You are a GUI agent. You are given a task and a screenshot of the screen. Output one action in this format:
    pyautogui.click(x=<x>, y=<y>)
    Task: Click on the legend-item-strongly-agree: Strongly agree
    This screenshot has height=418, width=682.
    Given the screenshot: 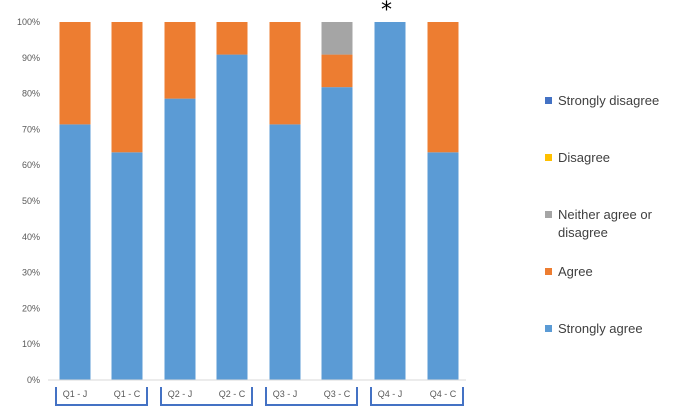 What is the action you would take?
    pyautogui.click(x=613, y=329)
    